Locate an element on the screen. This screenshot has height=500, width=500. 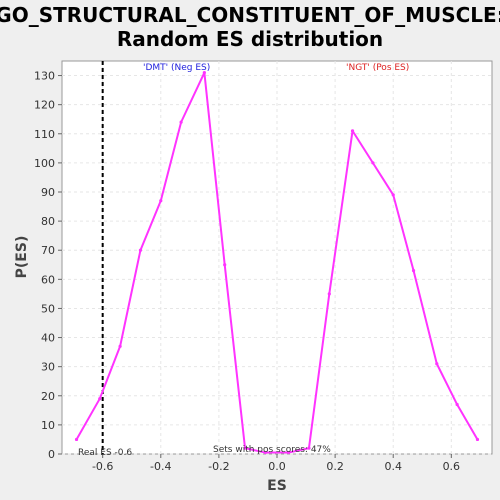
x-tick-label: -0.4 is located at coordinates (160, 466).